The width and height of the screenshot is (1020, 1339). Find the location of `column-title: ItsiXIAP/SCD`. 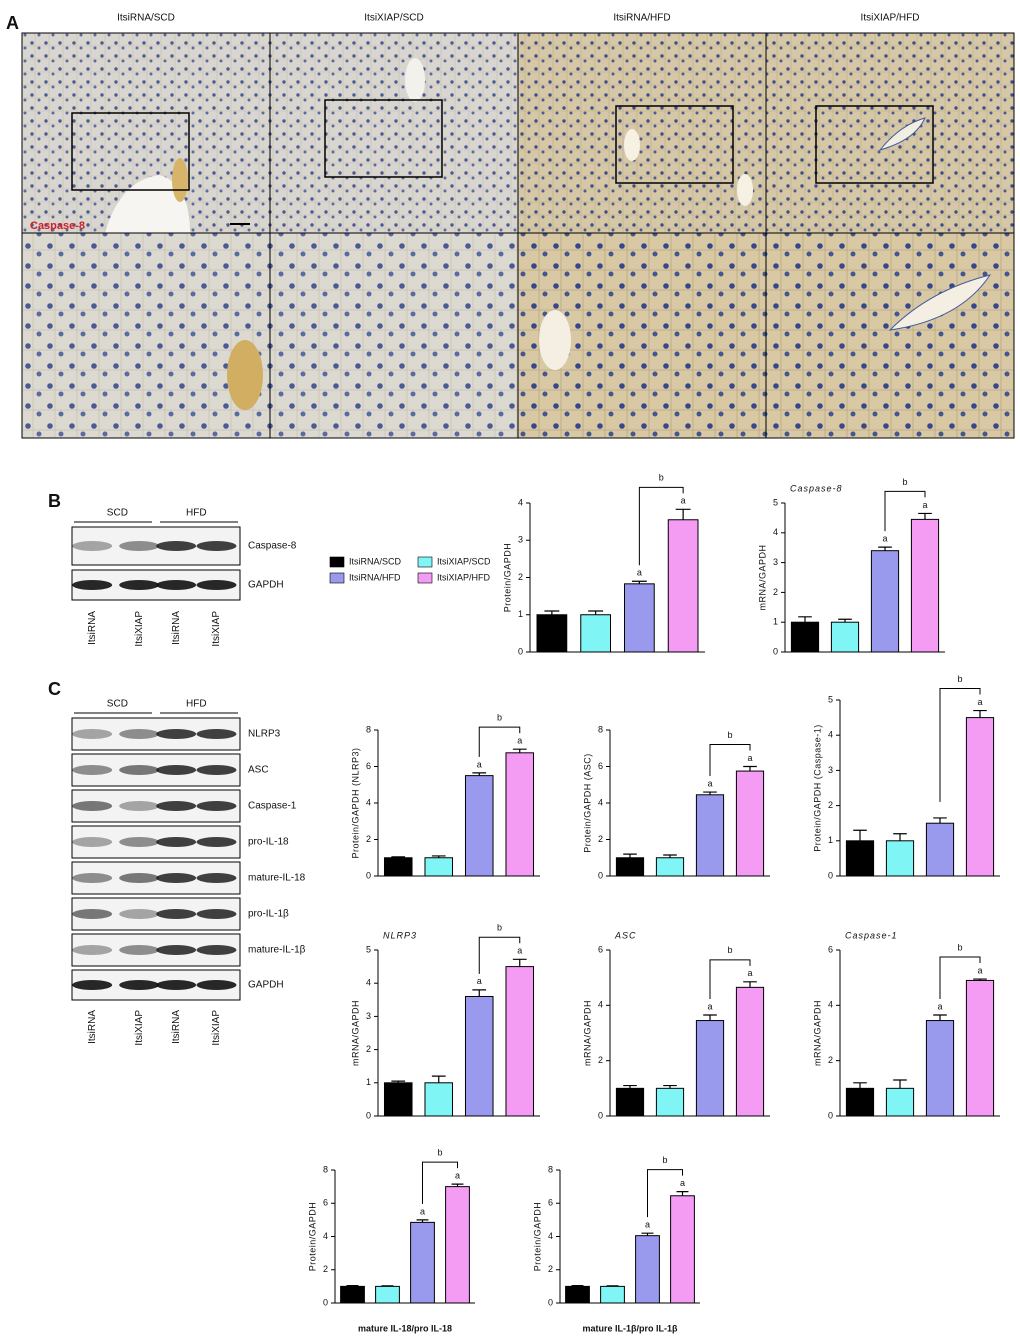

column-title: ItsiXIAP/SCD is located at coordinates (393, 18).